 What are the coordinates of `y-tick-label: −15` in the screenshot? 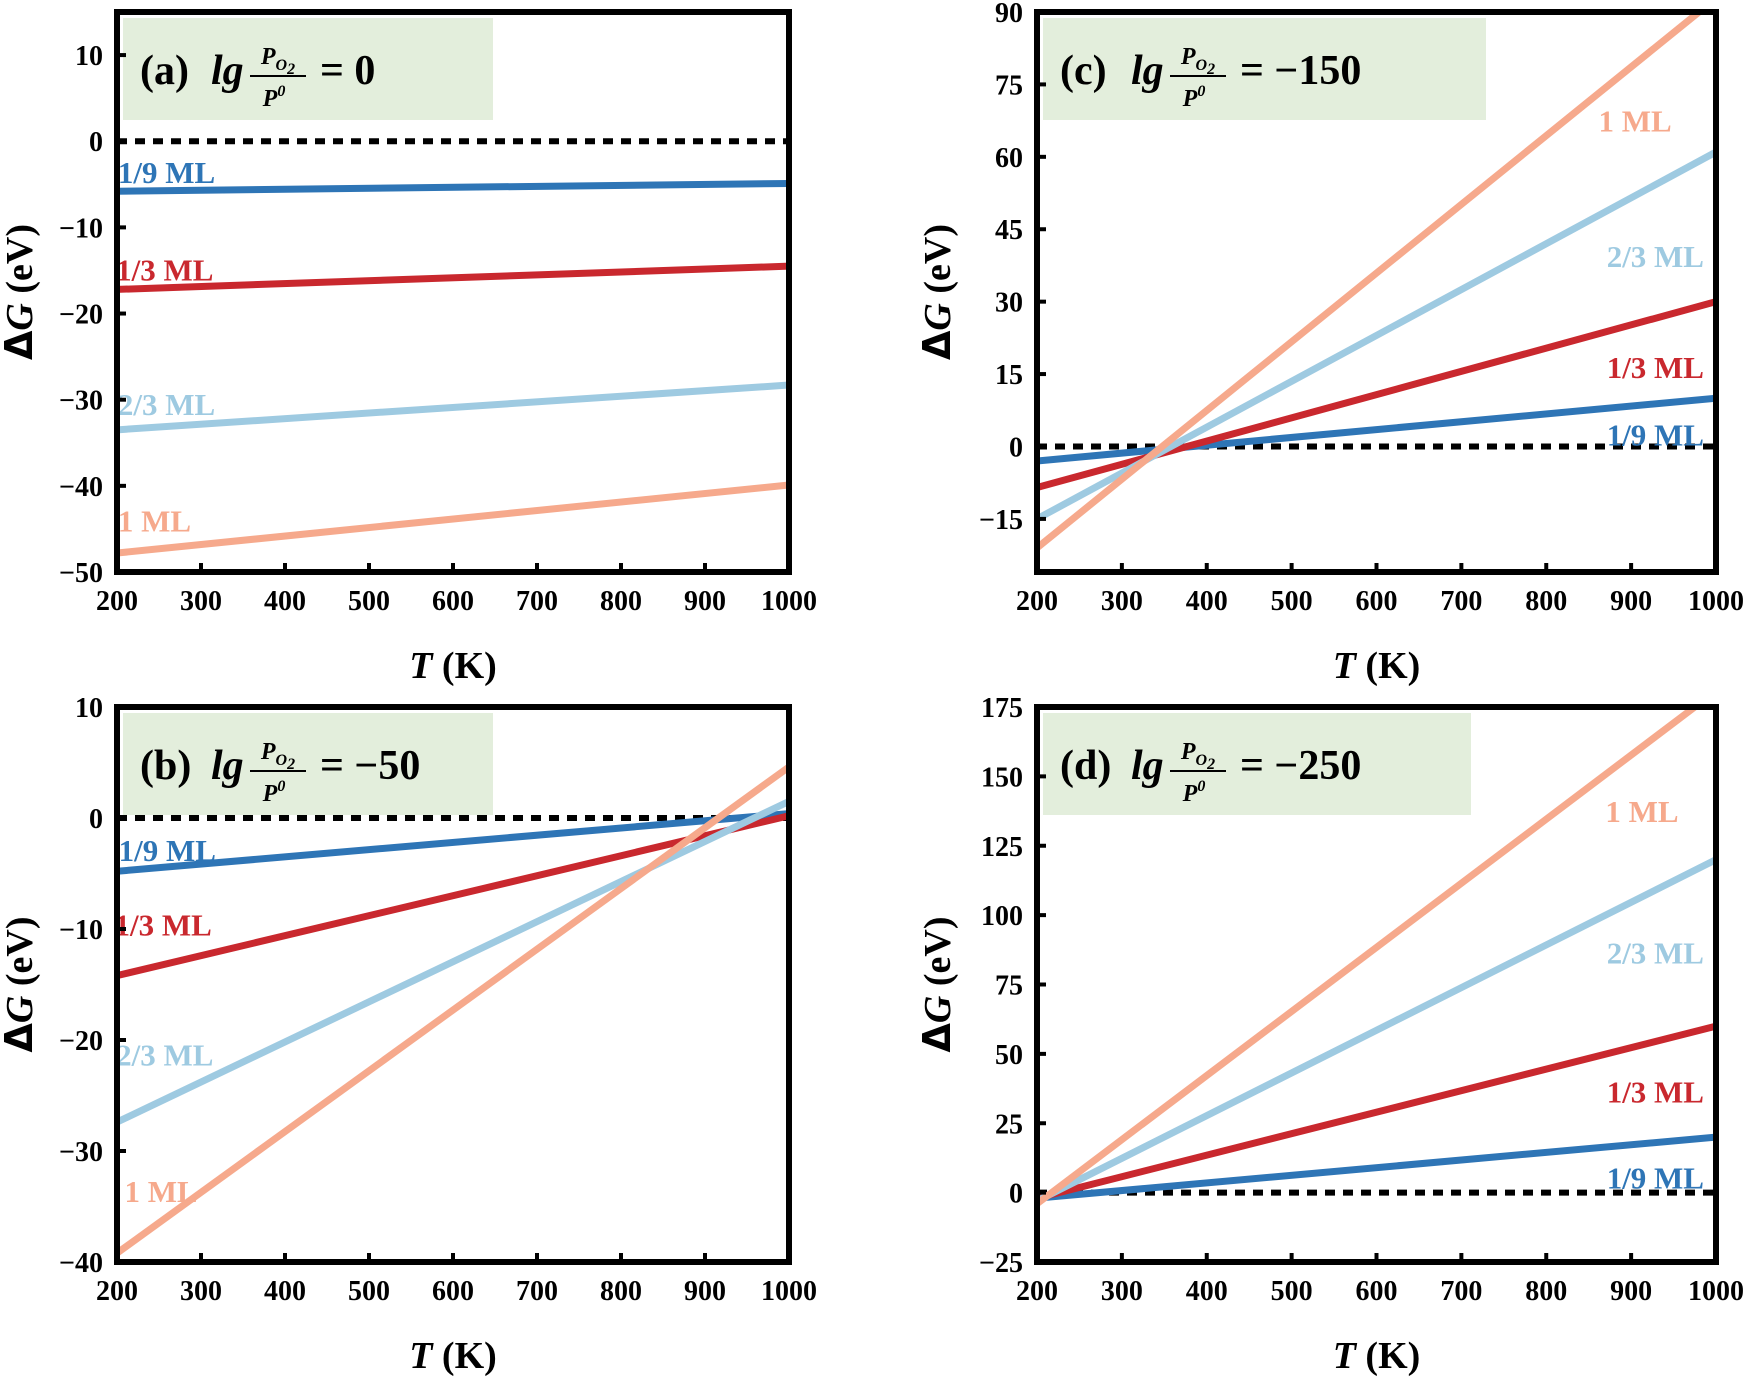 It's located at (1001, 520).